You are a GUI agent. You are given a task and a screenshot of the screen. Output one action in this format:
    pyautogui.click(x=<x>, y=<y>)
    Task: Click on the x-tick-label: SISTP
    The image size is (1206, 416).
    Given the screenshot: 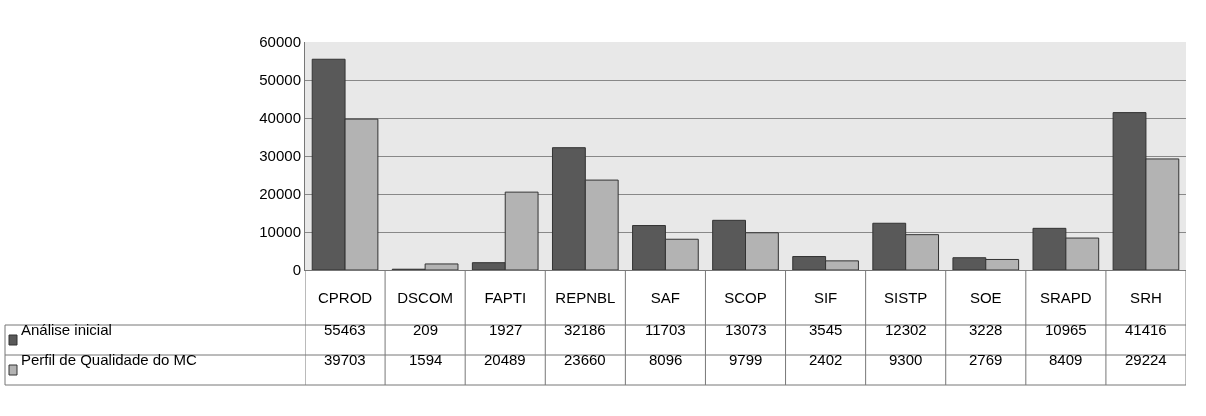 What is the action you would take?
    pyautogui.click(x=906, y=297)
    